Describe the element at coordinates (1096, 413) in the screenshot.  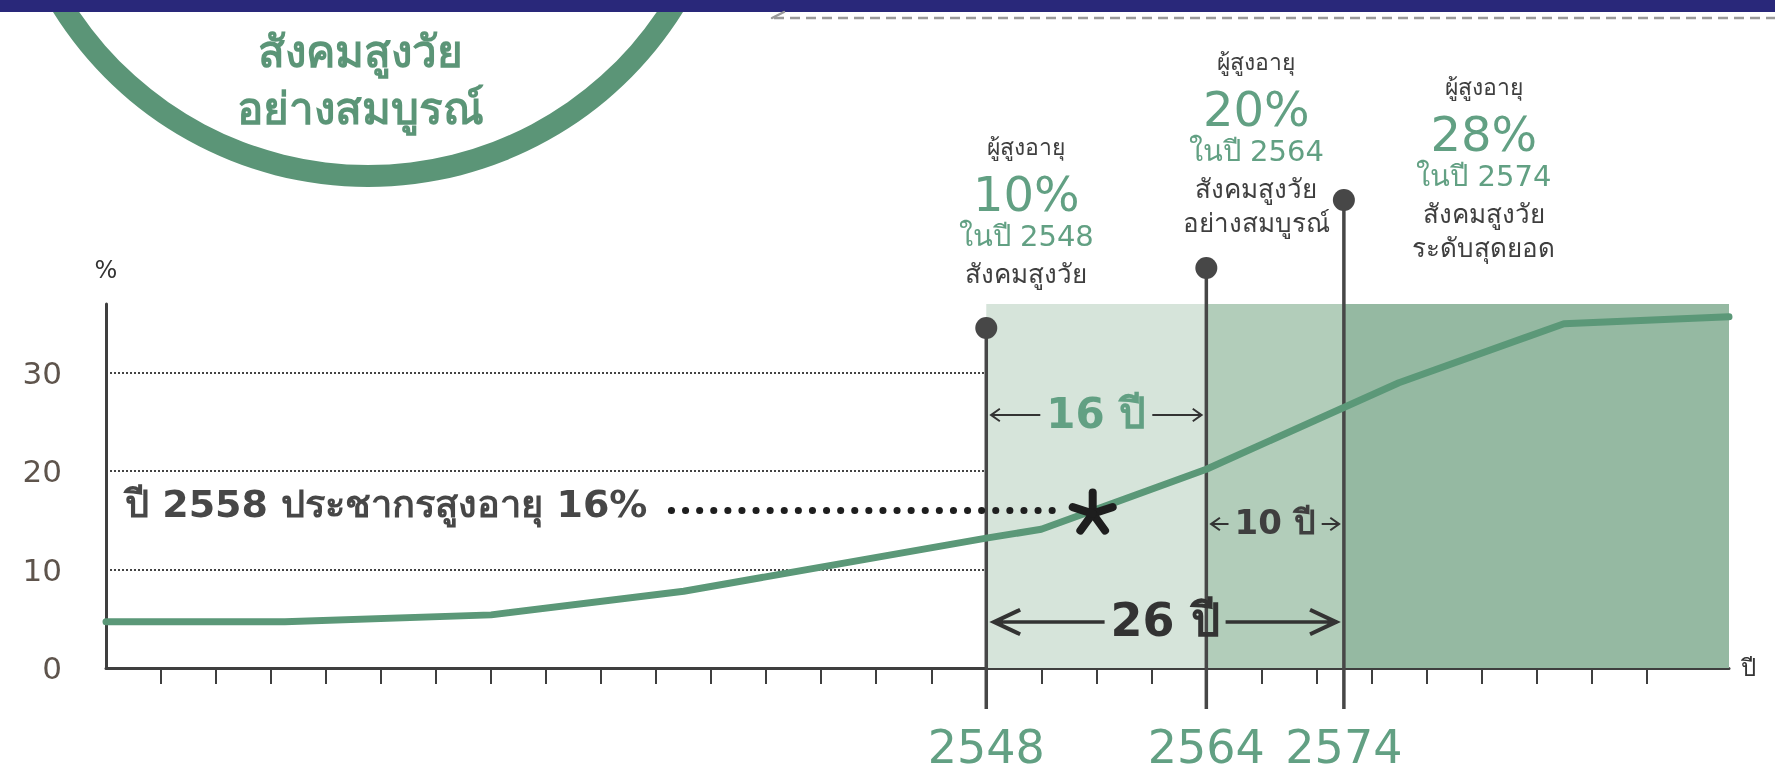
I see `annotation: 16 ปี` at that location.